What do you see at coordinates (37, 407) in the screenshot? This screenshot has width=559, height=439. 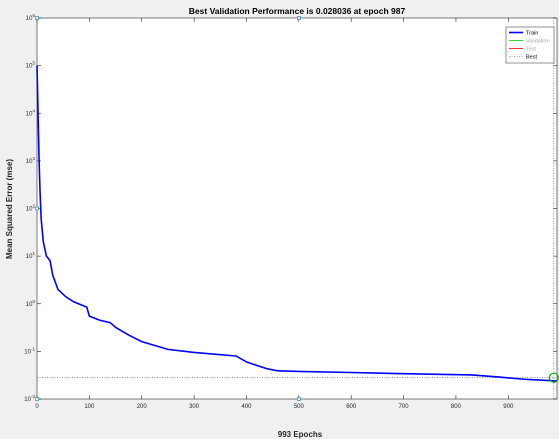 I see `x-tick-label: 0` at bounding box center [37, 407].